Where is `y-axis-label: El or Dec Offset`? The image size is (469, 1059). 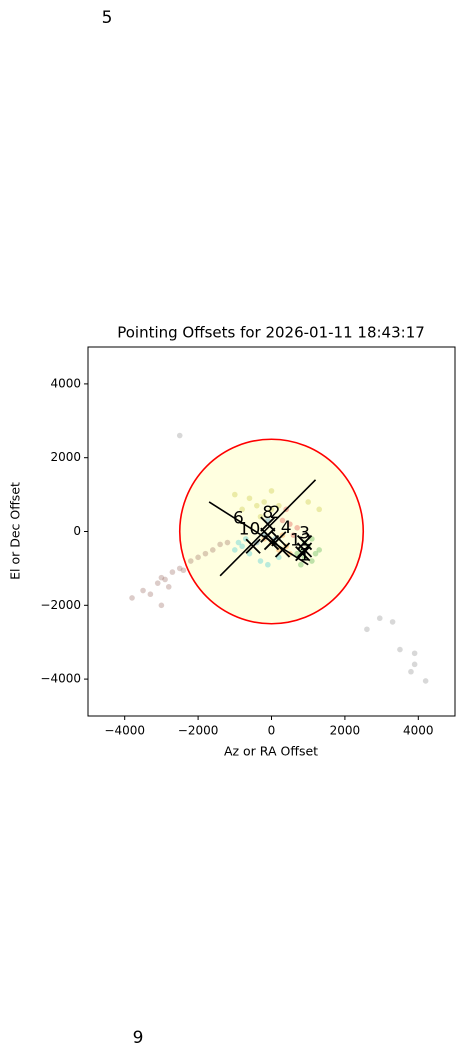
y-axis-label: El or Dec Offset is located at coordinates (15, 531).